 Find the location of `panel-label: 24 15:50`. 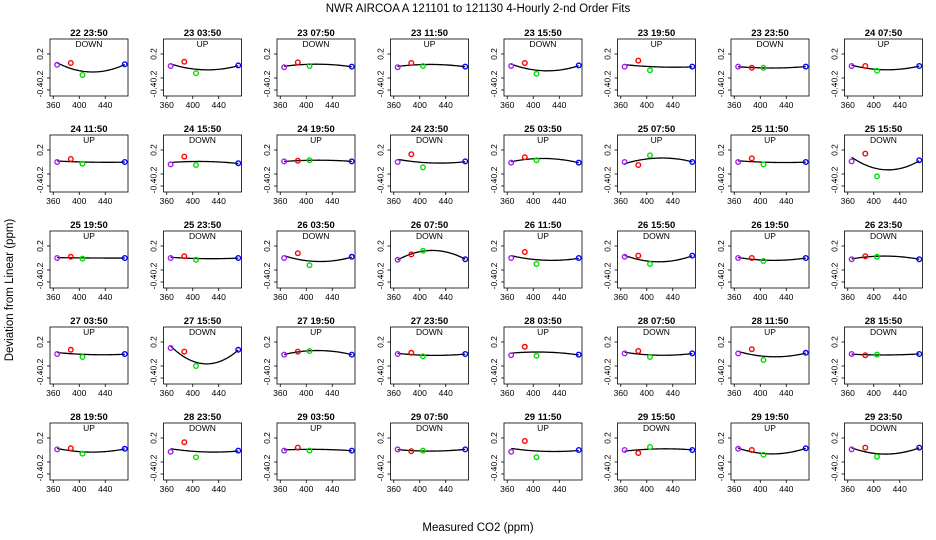

panel-label: 24 15:50 is located at coordinates (203, 129).